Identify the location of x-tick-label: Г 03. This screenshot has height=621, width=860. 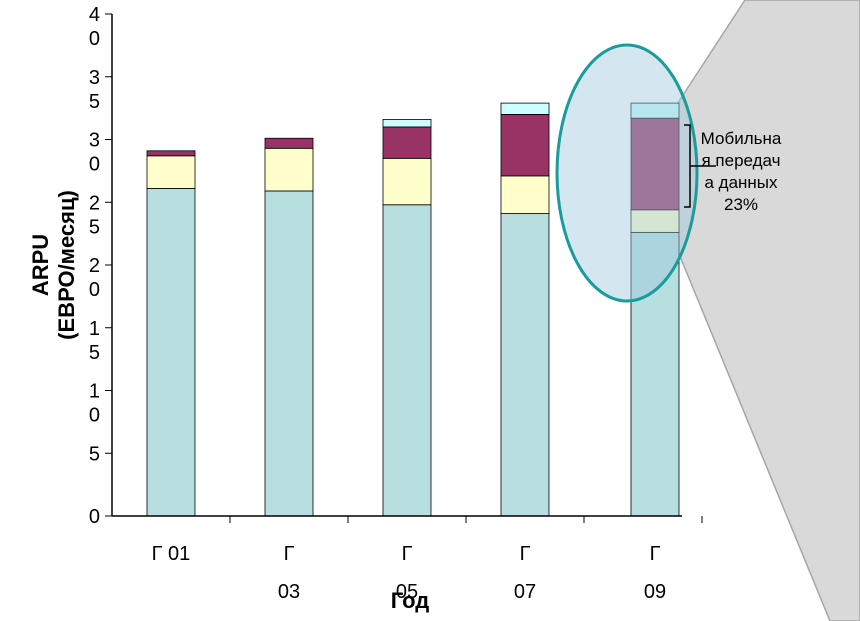
(289, 573).